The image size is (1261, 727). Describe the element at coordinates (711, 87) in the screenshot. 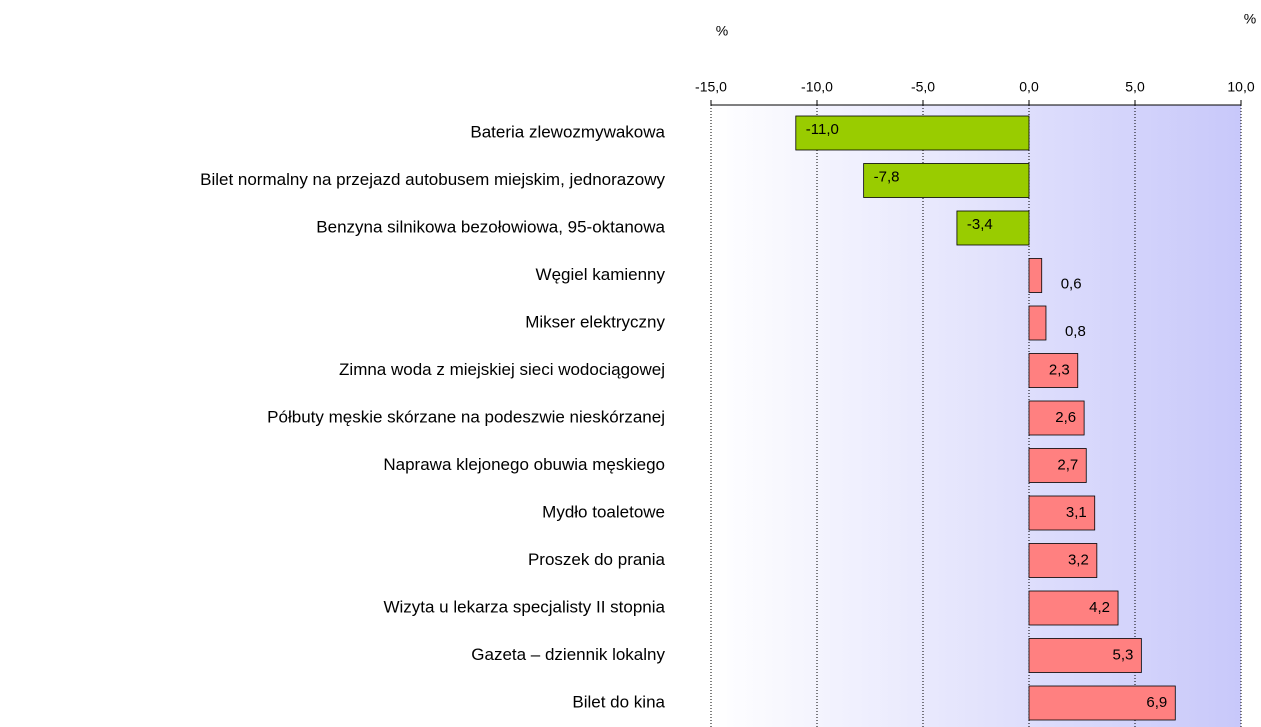

I see `x-tick-label: -15,0` at that location.